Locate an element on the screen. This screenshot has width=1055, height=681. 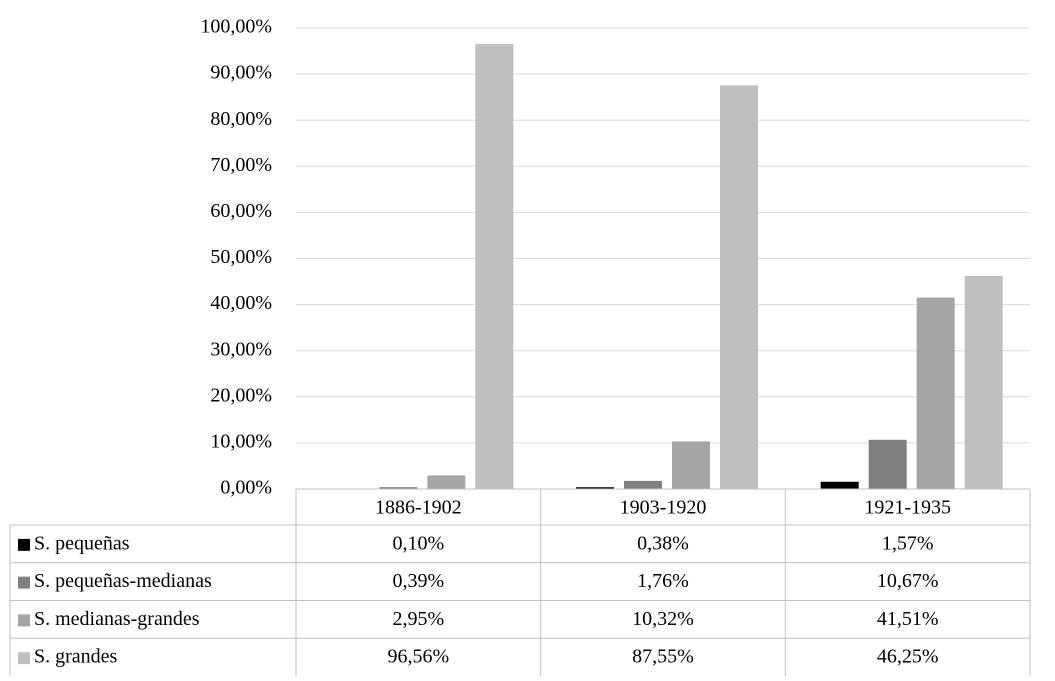
x-tick-label: 1886-1902 is located at coordinates (418, 508).